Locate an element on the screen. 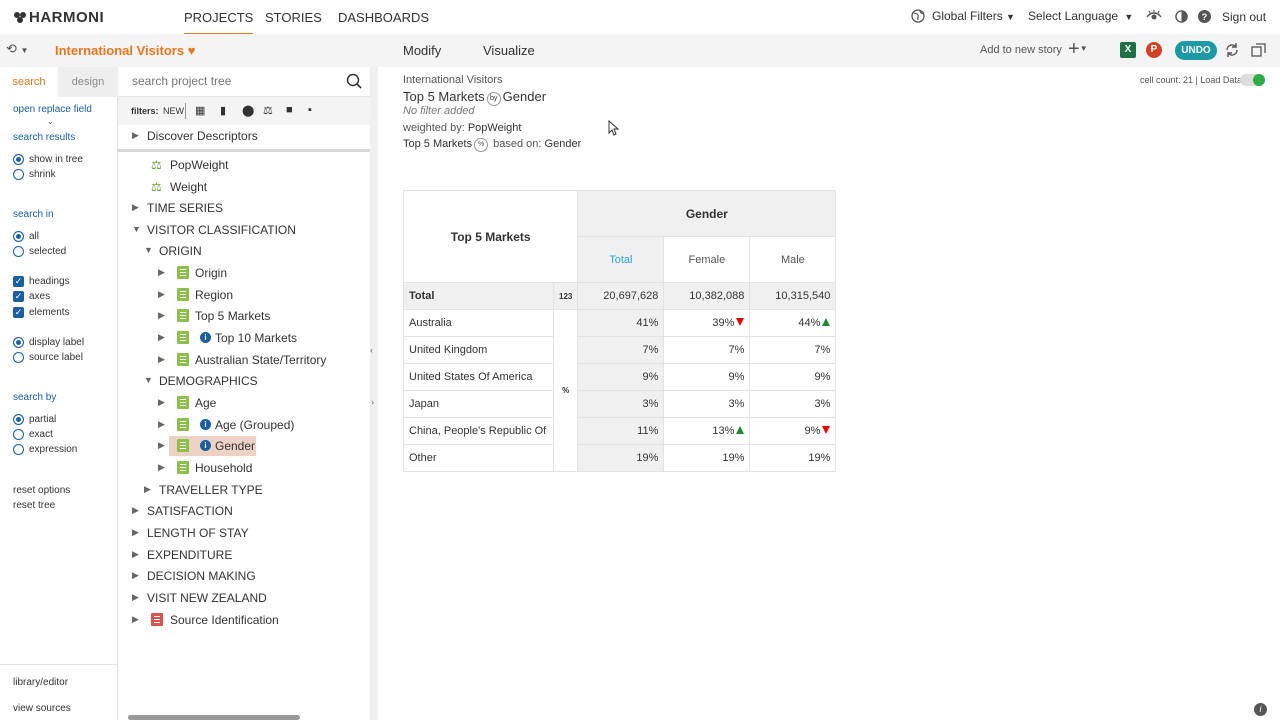 Image resolution: width=1280 pixels, height=720 pixels. search-icon is located at coordinates (354, 81).